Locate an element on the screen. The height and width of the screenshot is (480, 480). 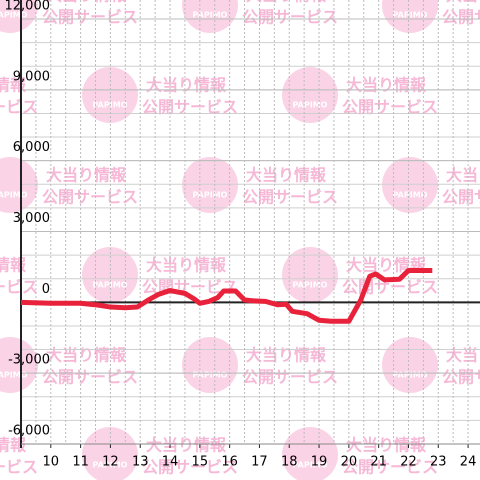
y-tick-label: 3,000 is located at coordinates (31, 218).